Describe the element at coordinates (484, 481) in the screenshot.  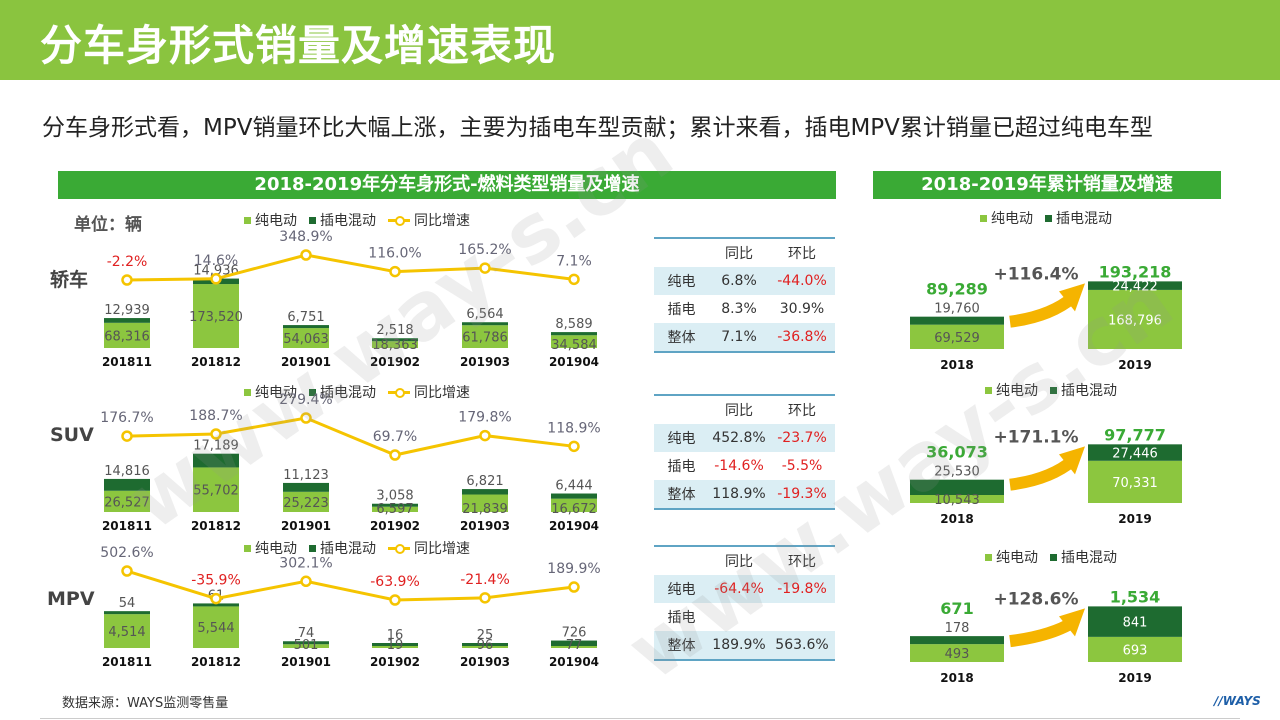
I see `bar-phev-label: 6,821` at that location.